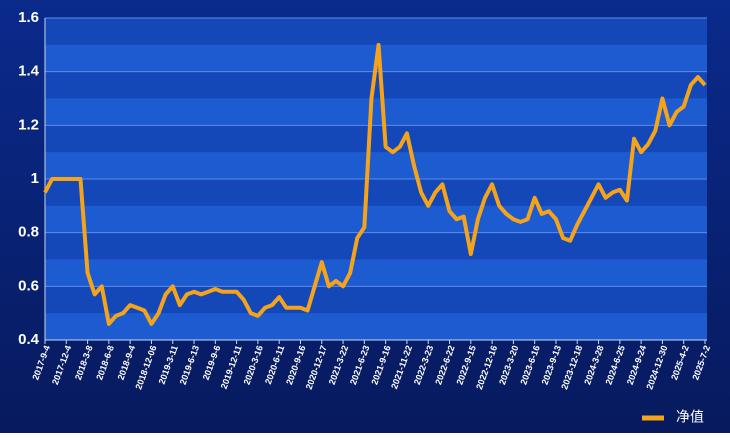 The image size is (730, 438). I want to click on y-tick-label: 0.8, so click(28, 232).